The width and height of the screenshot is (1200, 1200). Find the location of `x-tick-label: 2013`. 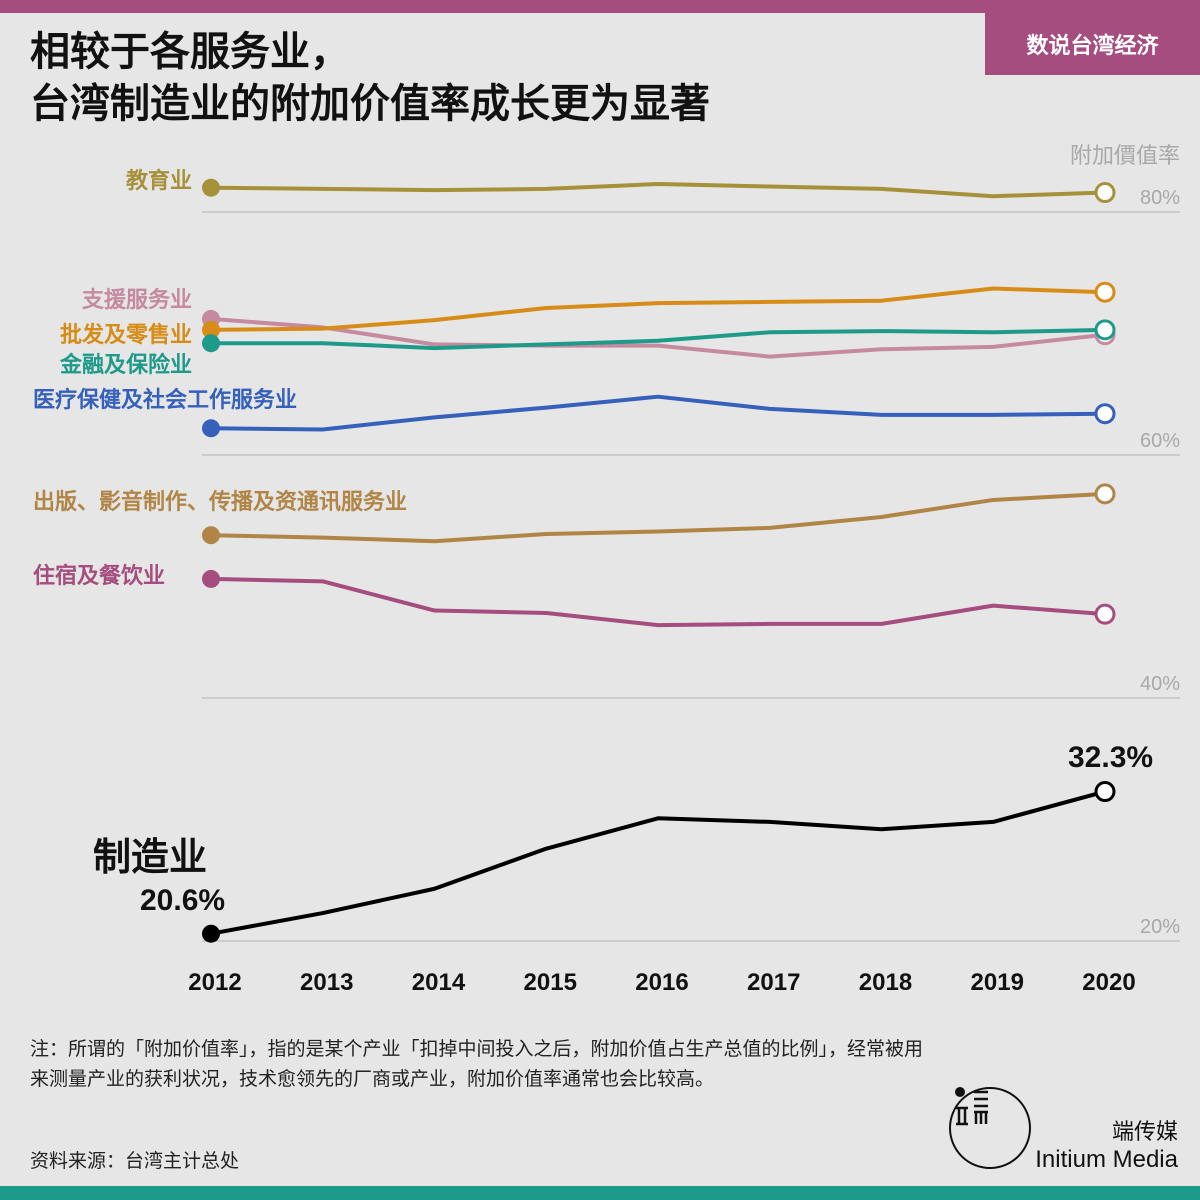

x-tick-label: 2013 is located at coordinates (326, 982).